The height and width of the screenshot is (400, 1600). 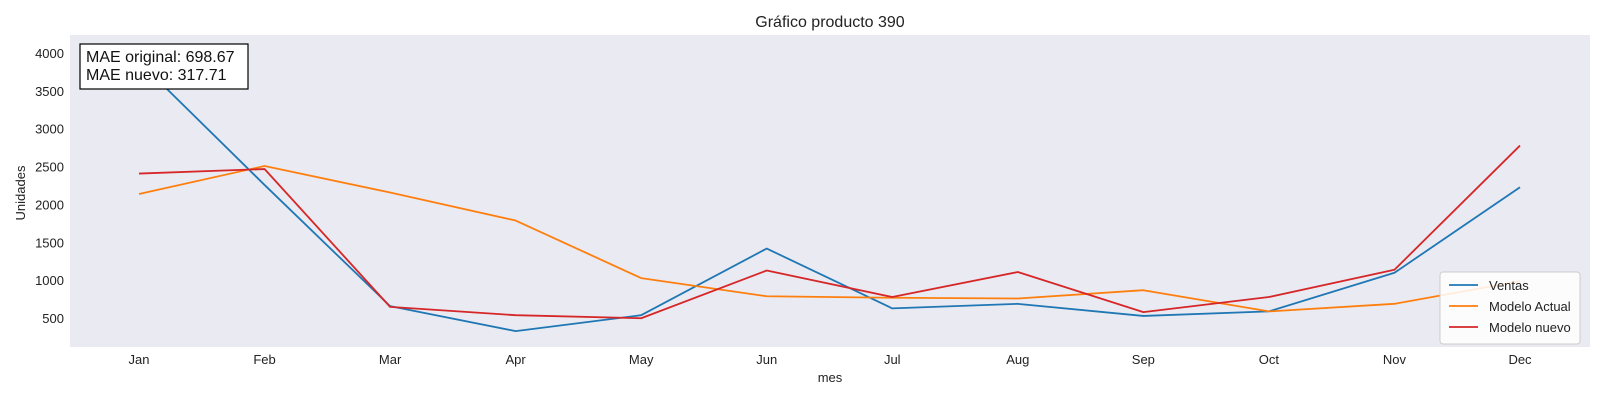 I want to click on x-tick-label: Mar, so click(x=390, y=359).